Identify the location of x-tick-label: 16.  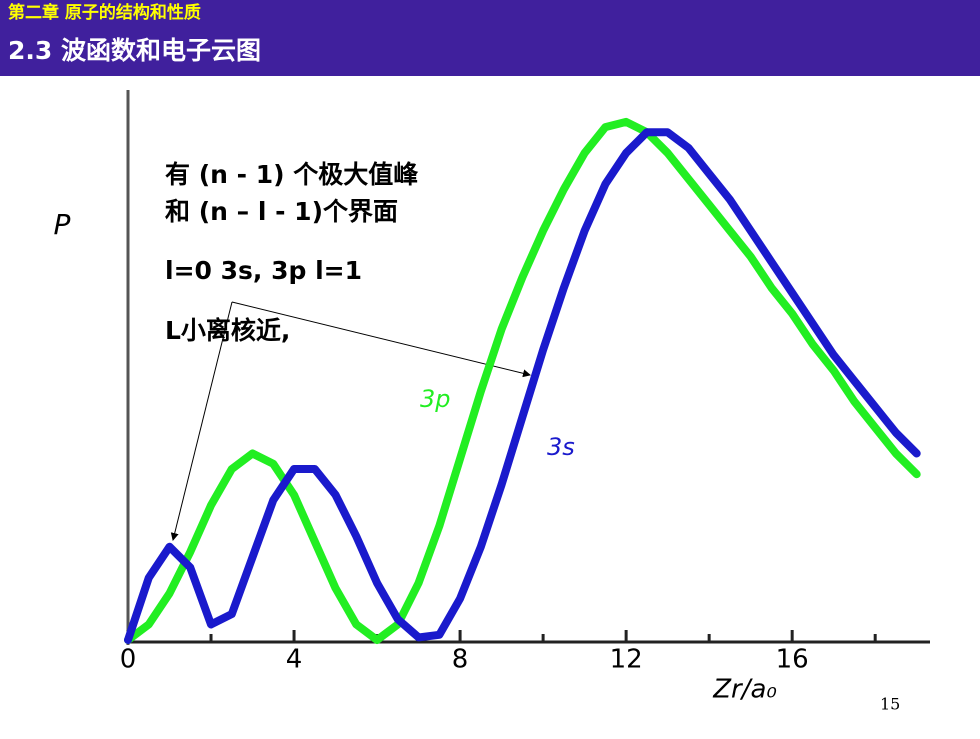
(792, 660).